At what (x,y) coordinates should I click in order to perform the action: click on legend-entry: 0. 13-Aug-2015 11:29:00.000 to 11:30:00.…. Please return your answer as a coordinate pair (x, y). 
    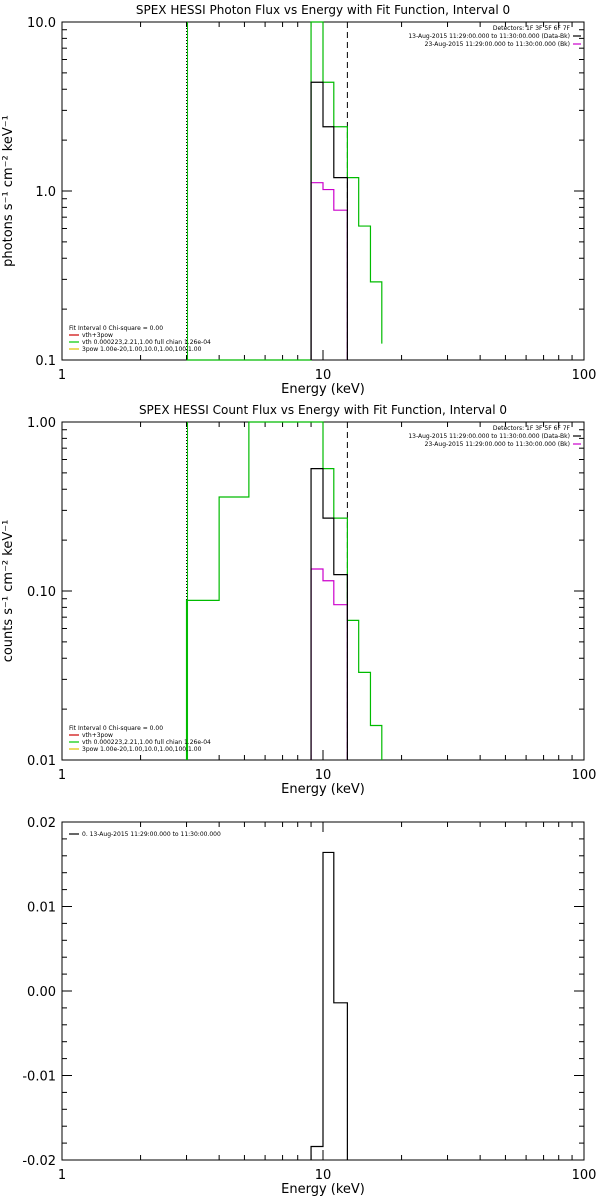
    Looking at the image, I should click on (151, 834).